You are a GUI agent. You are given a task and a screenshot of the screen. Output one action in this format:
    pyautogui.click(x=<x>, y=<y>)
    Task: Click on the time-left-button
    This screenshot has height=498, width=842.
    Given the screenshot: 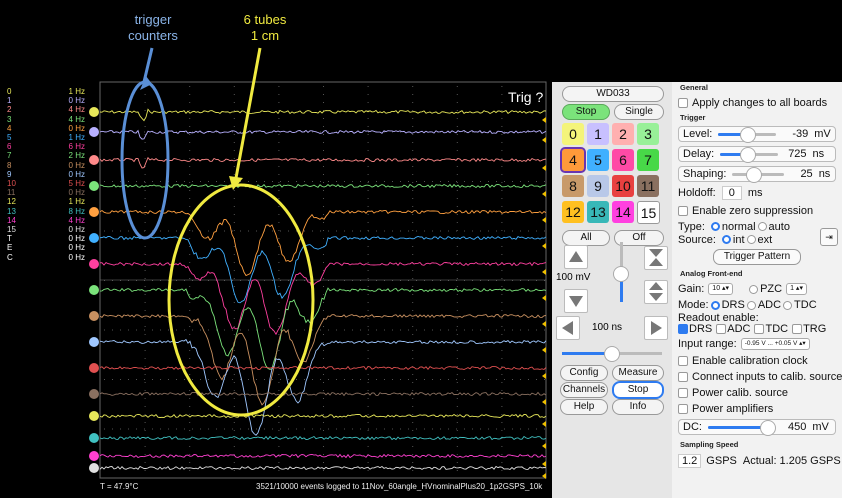 What is the action you would take?
    pyautogui.click(x=568, y=328)
    